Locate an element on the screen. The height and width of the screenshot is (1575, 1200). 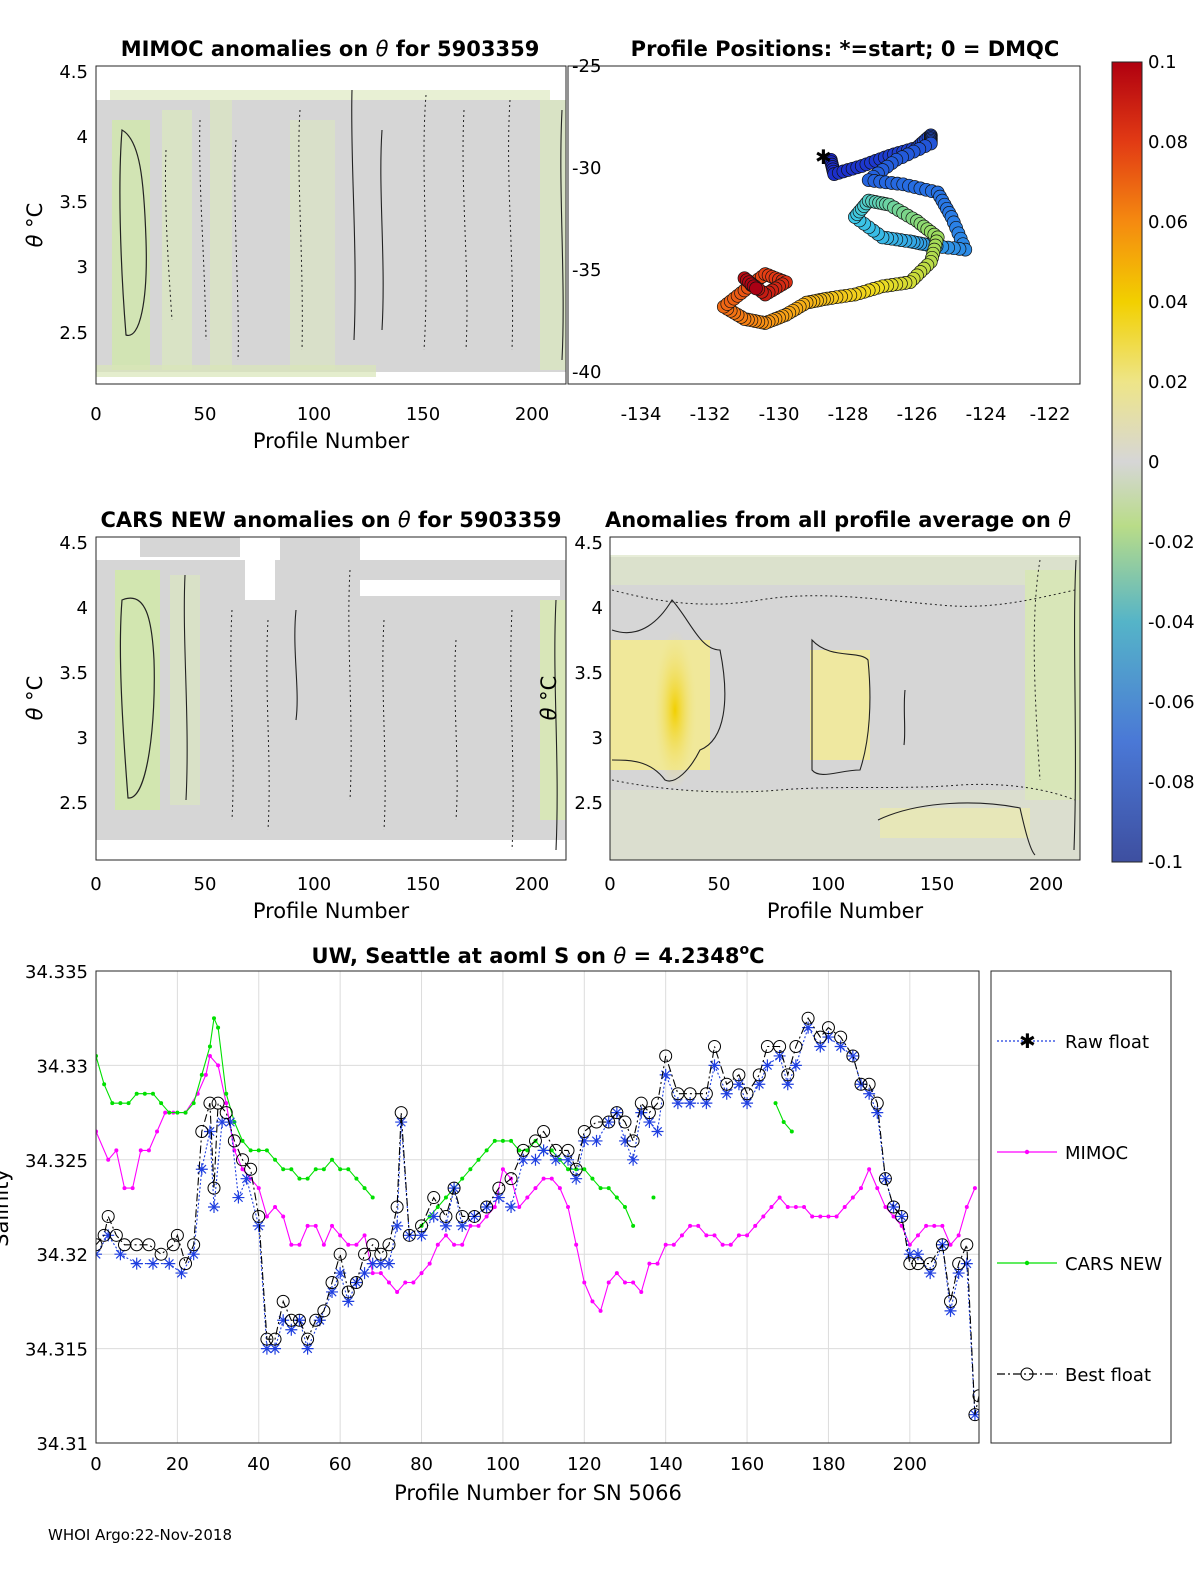
svg-text: 4.5 is located at coordinates (73, 543).